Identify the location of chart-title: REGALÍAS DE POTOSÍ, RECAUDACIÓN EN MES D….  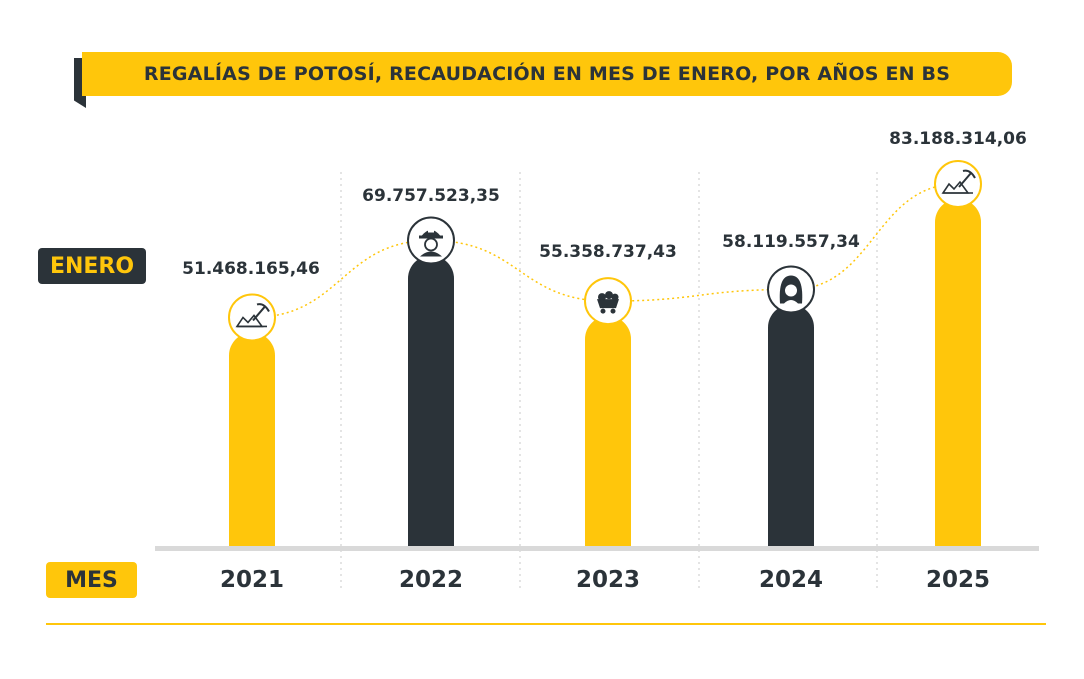
(547, 74).